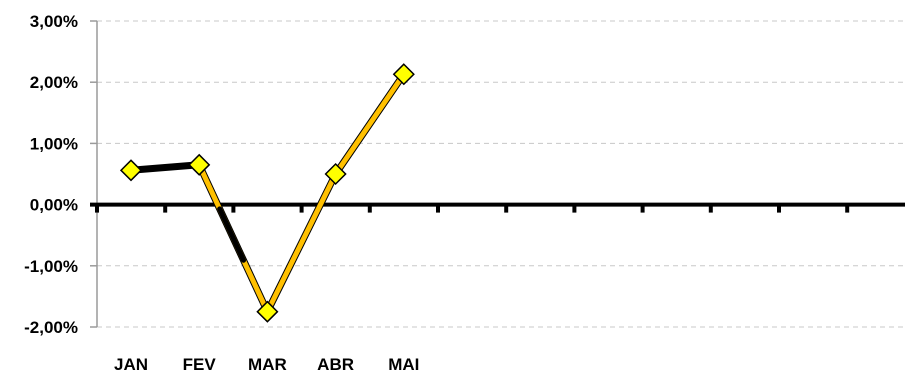 This screenshot has width=910, height=372. Describe the element at coordinates (51, 266) in the screenshot. I see `y-tick-label: -1,00%` at that location.